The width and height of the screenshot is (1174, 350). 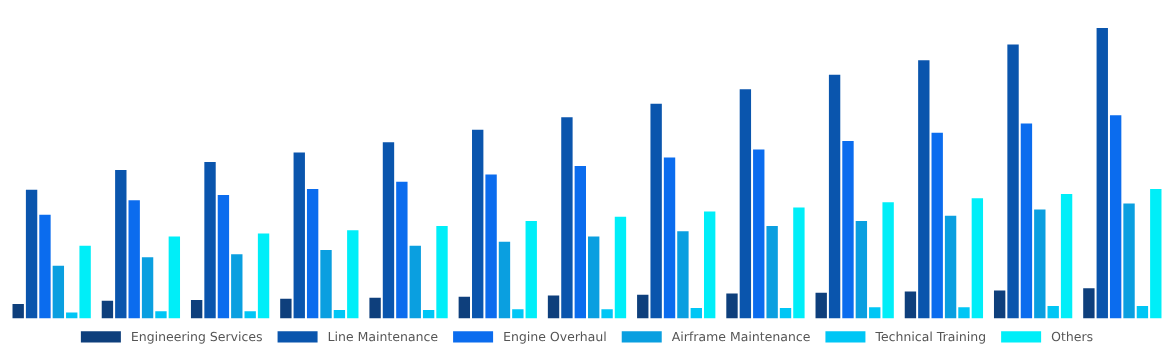 I want to click on legend-label: Airframe Maintenance, so click(x=740, y=336).